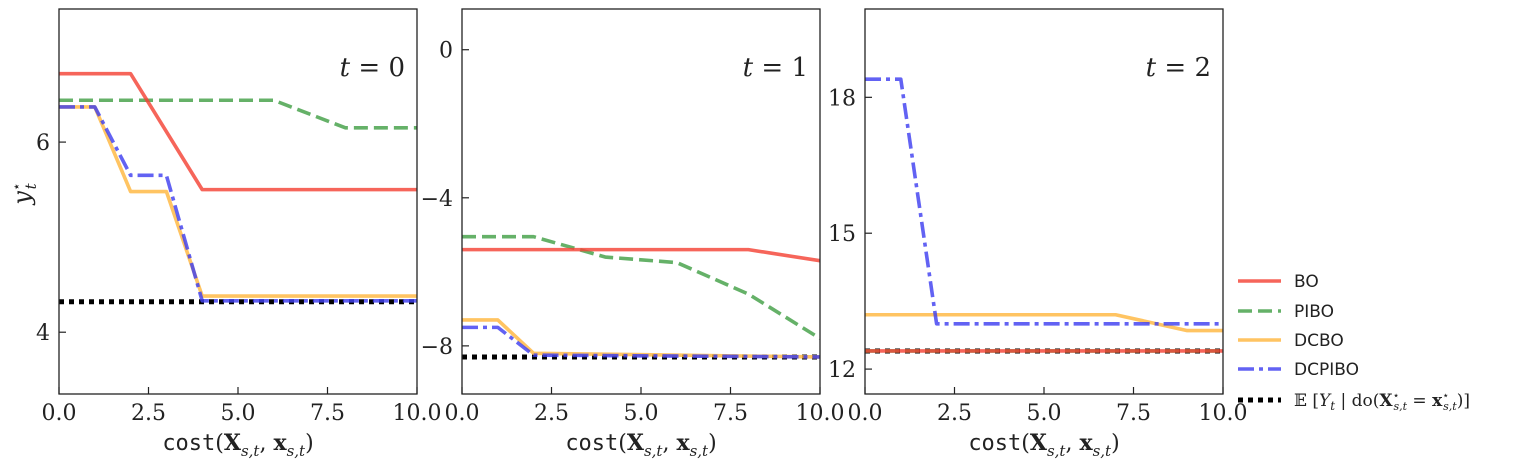 This screenshot has height=468, width=1513. What do you see at coordinates (775, 68) in the screenshot?
I see `panel-annotation: t = 1` at bounding box center [775, 68].